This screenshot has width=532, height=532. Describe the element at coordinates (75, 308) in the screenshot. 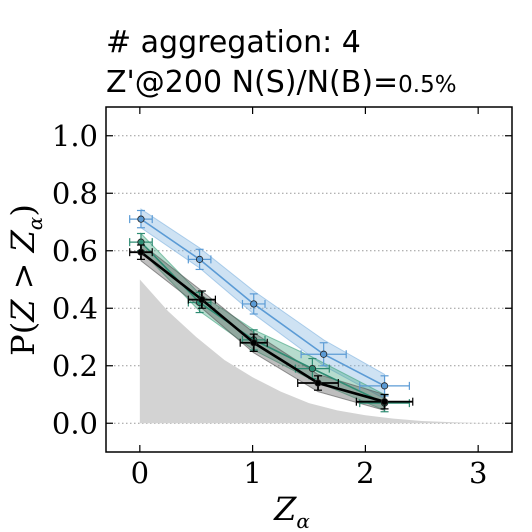

I see `y-tick-label: 0.4` at that location.